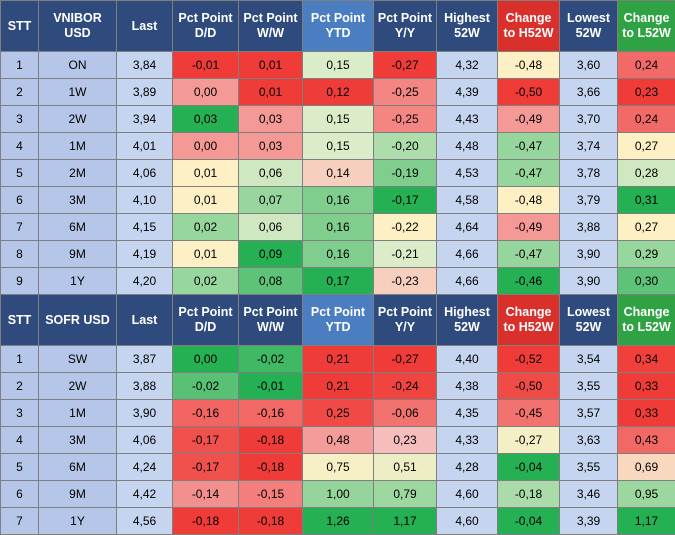  What do you see at coordinates (529, 494) in the screenshot?
I see `change-high-cell: -0,18` at bounding box center [529, 494].